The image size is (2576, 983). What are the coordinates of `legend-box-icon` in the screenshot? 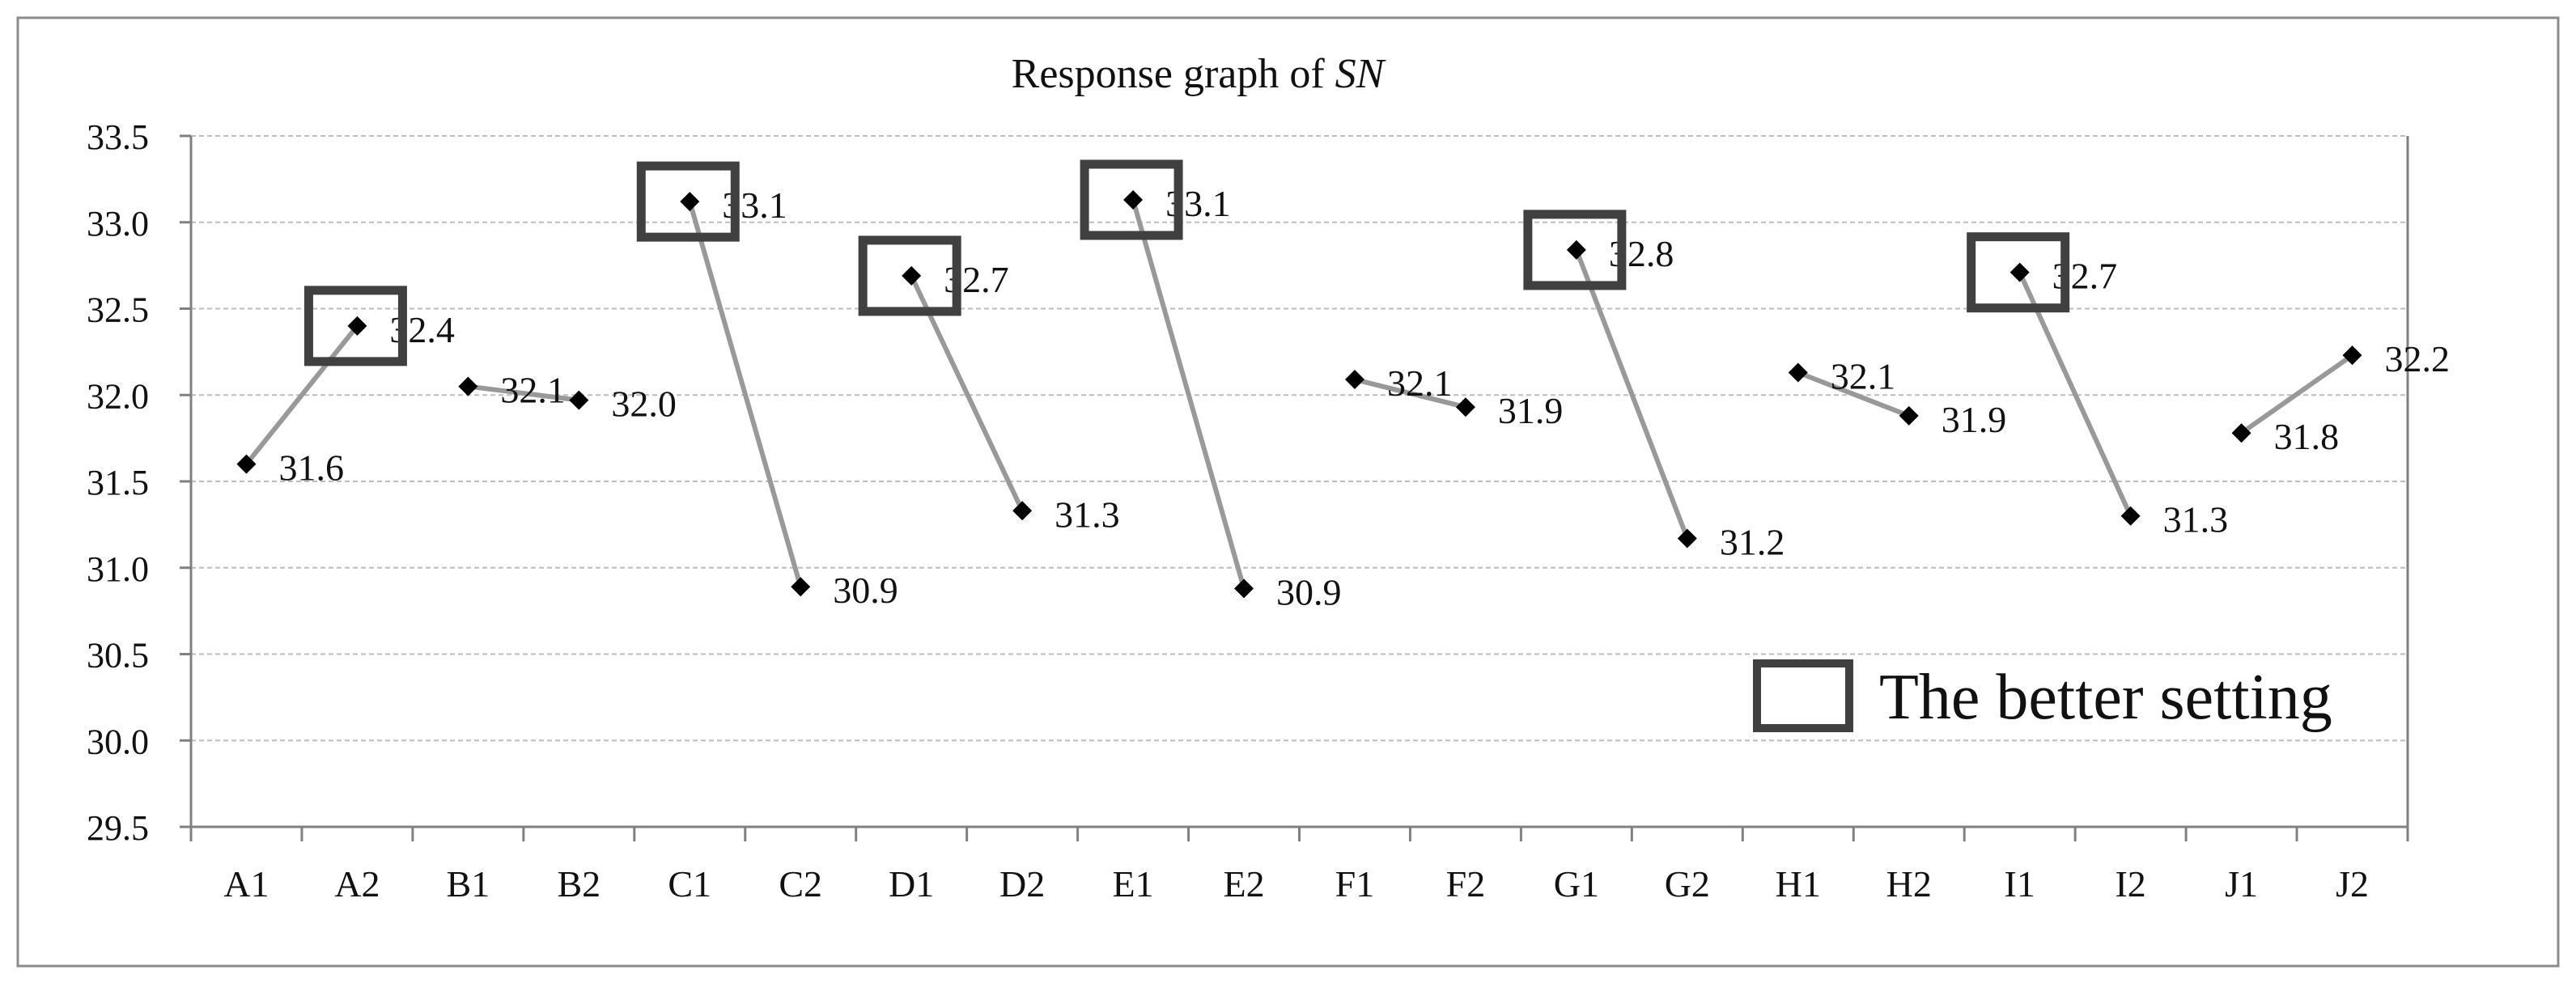 It's located at (1803, 695).